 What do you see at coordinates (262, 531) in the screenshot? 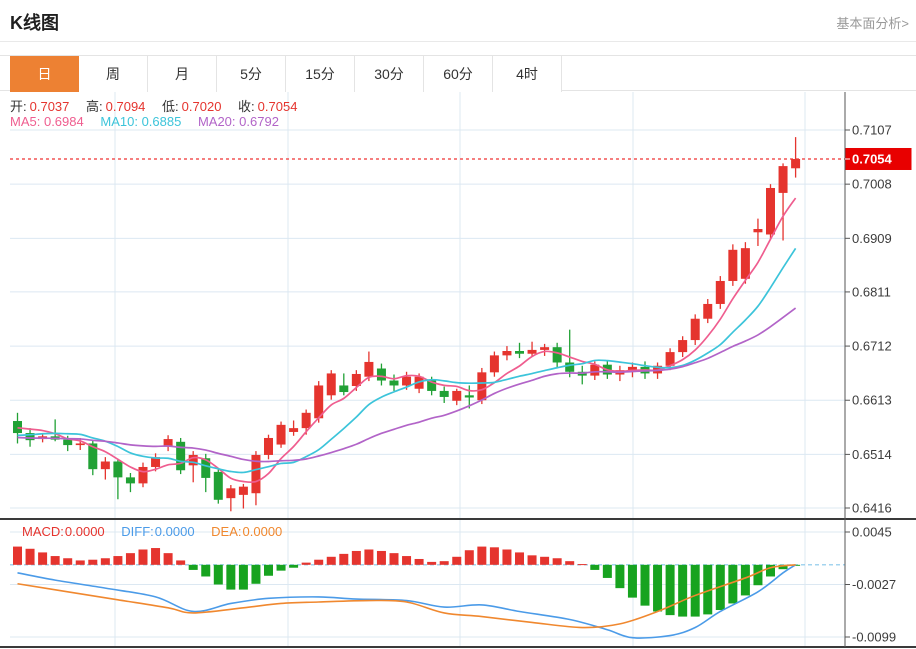
I see `dea-value: 0.0000` at bounding box center [262, 531].